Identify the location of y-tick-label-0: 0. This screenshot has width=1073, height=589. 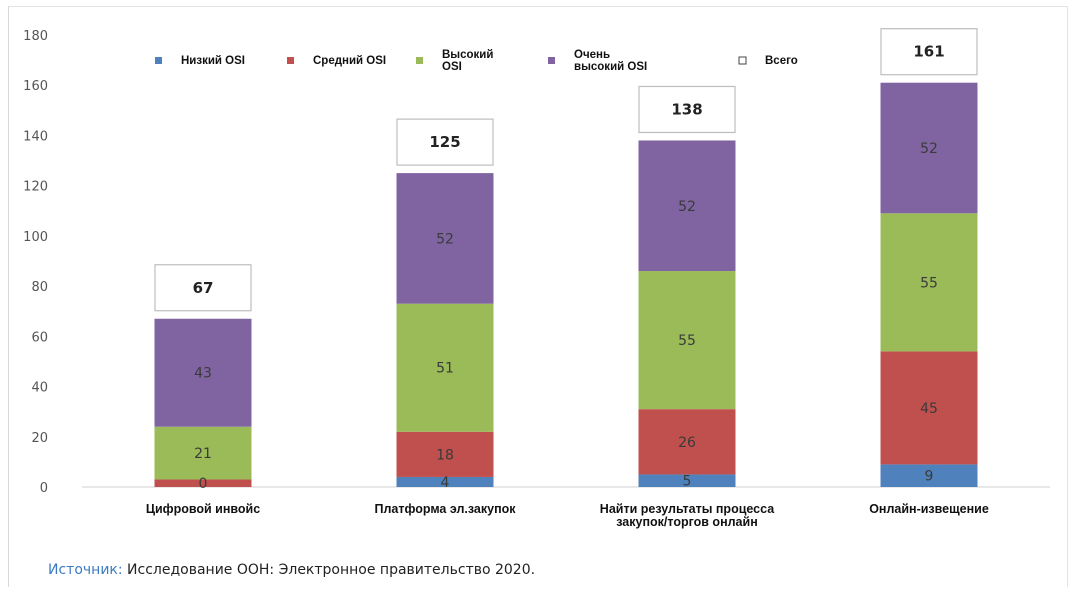
(44, 488).